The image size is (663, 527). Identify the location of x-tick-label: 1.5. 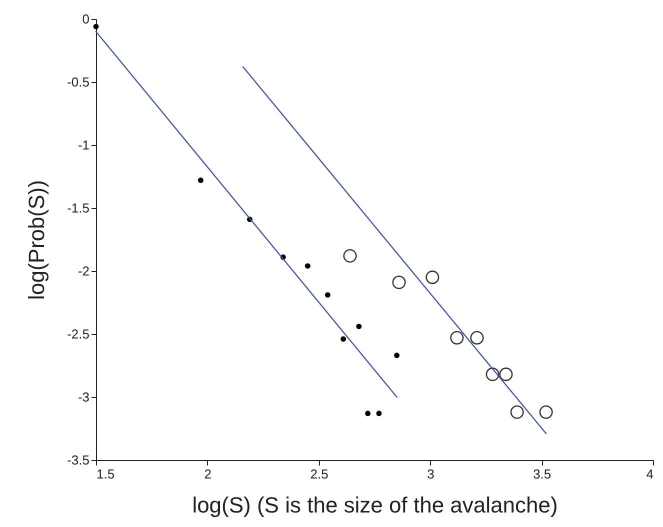
(105, 474).